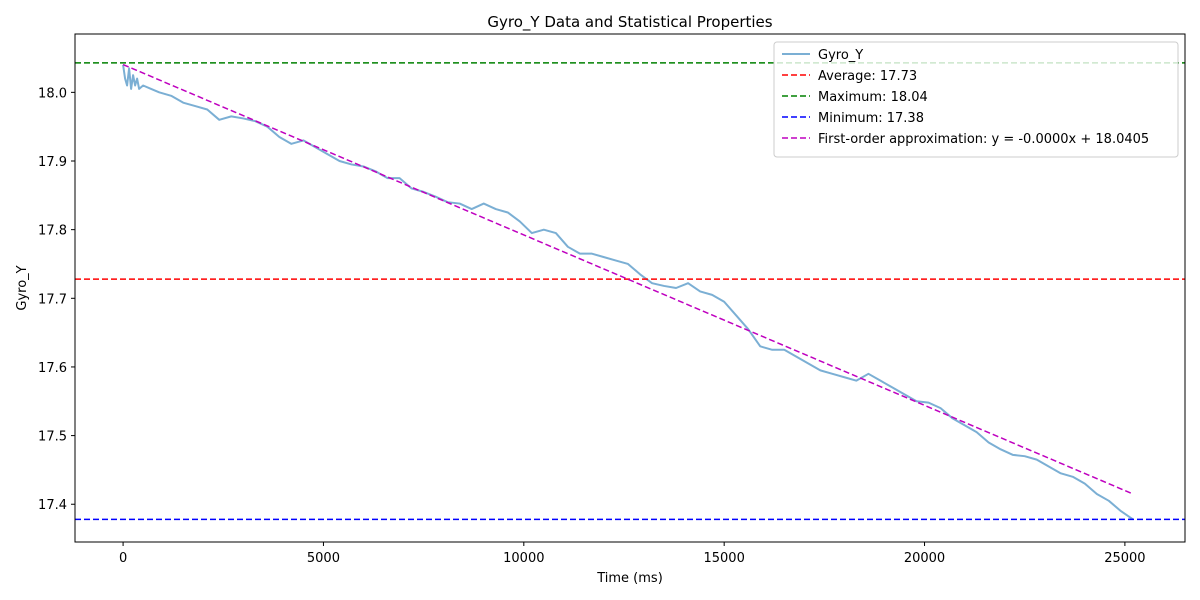 The image size is (1200, 600). Describe the element at coordinates (52, 437) in the screenshot. I see `y-tick-label: 17.5` at that location.